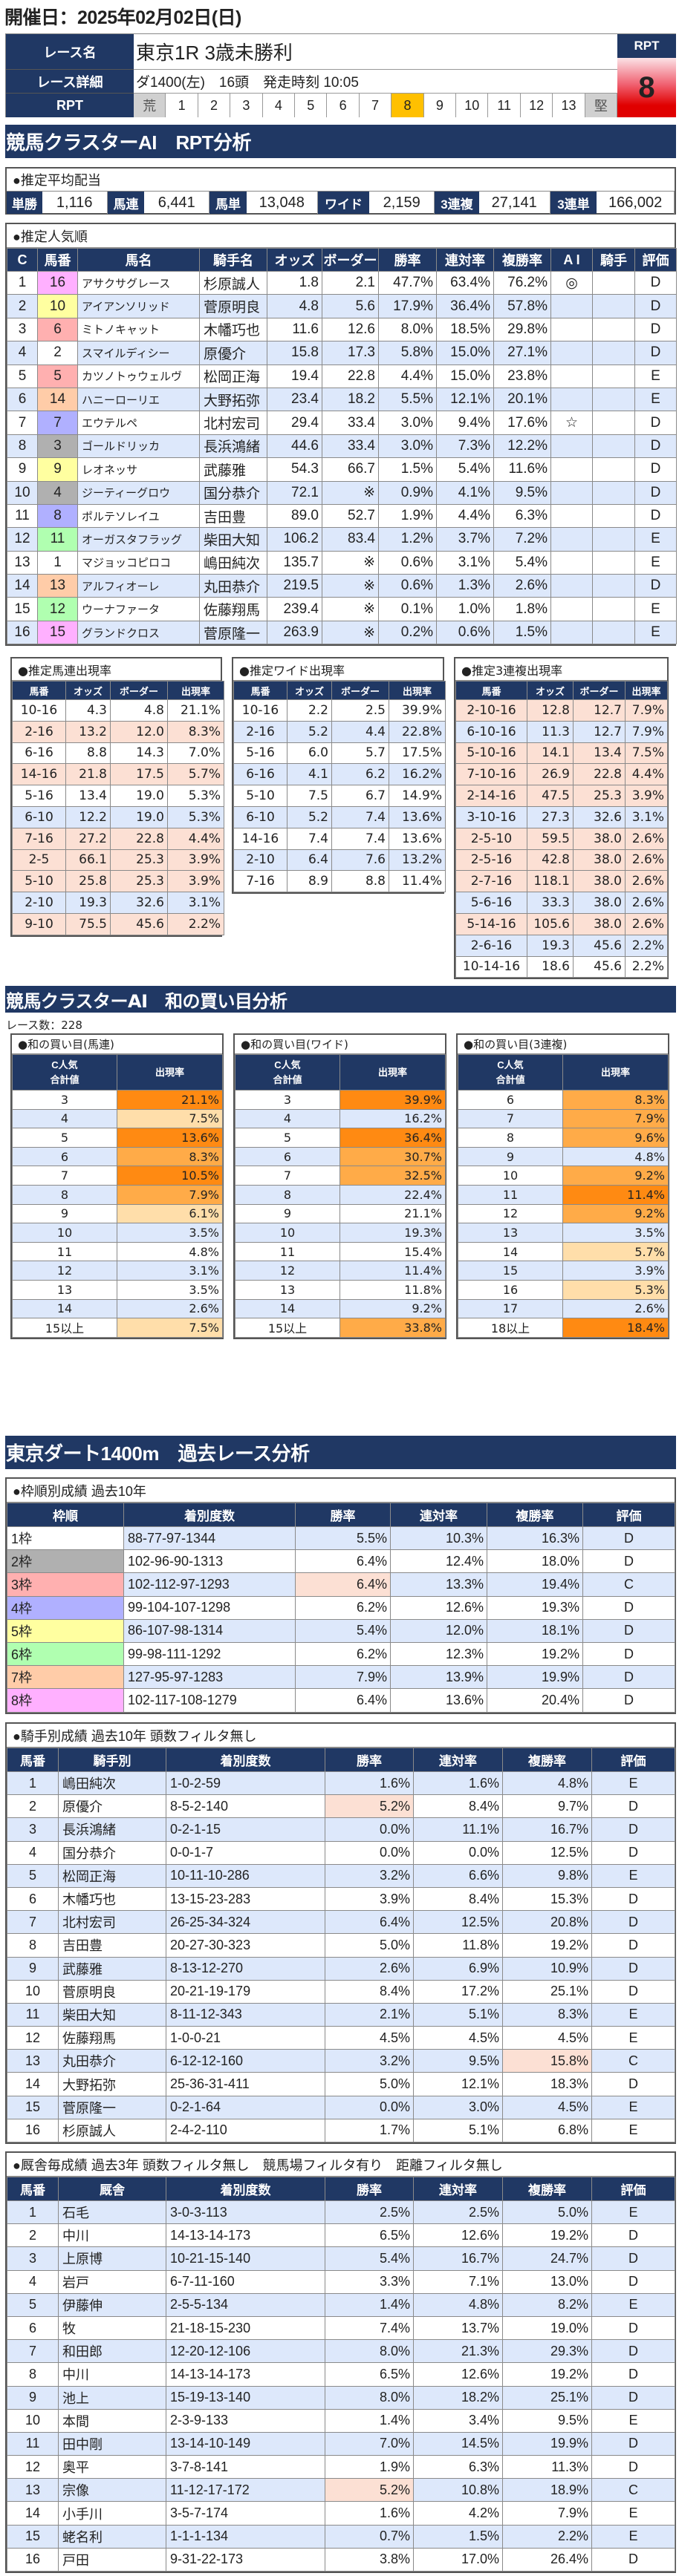 The image size is (679, 2576). I want to click on horse-row: 11 8 ポルテソレイユ 吉田豊 89.0 52.7 1.9% 4.4% 6.3% D, so click(342, 516).